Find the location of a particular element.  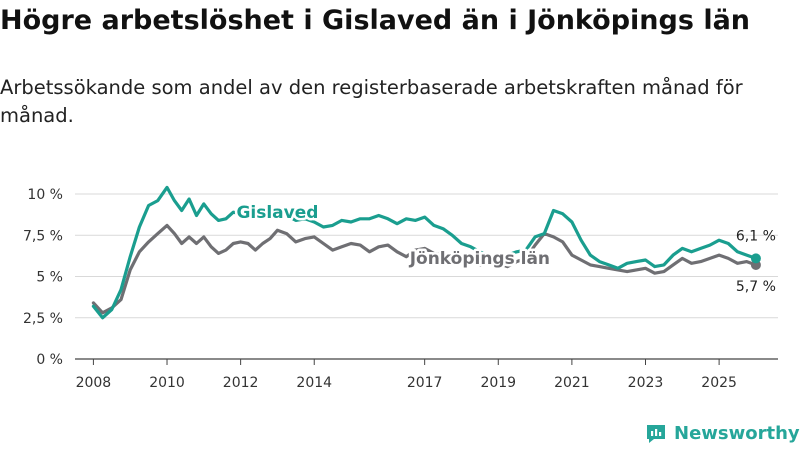

y-axis-ticks: 0 % 2,5 % 5 % 7,5 % 10 % is located at coordinates (43, 277).